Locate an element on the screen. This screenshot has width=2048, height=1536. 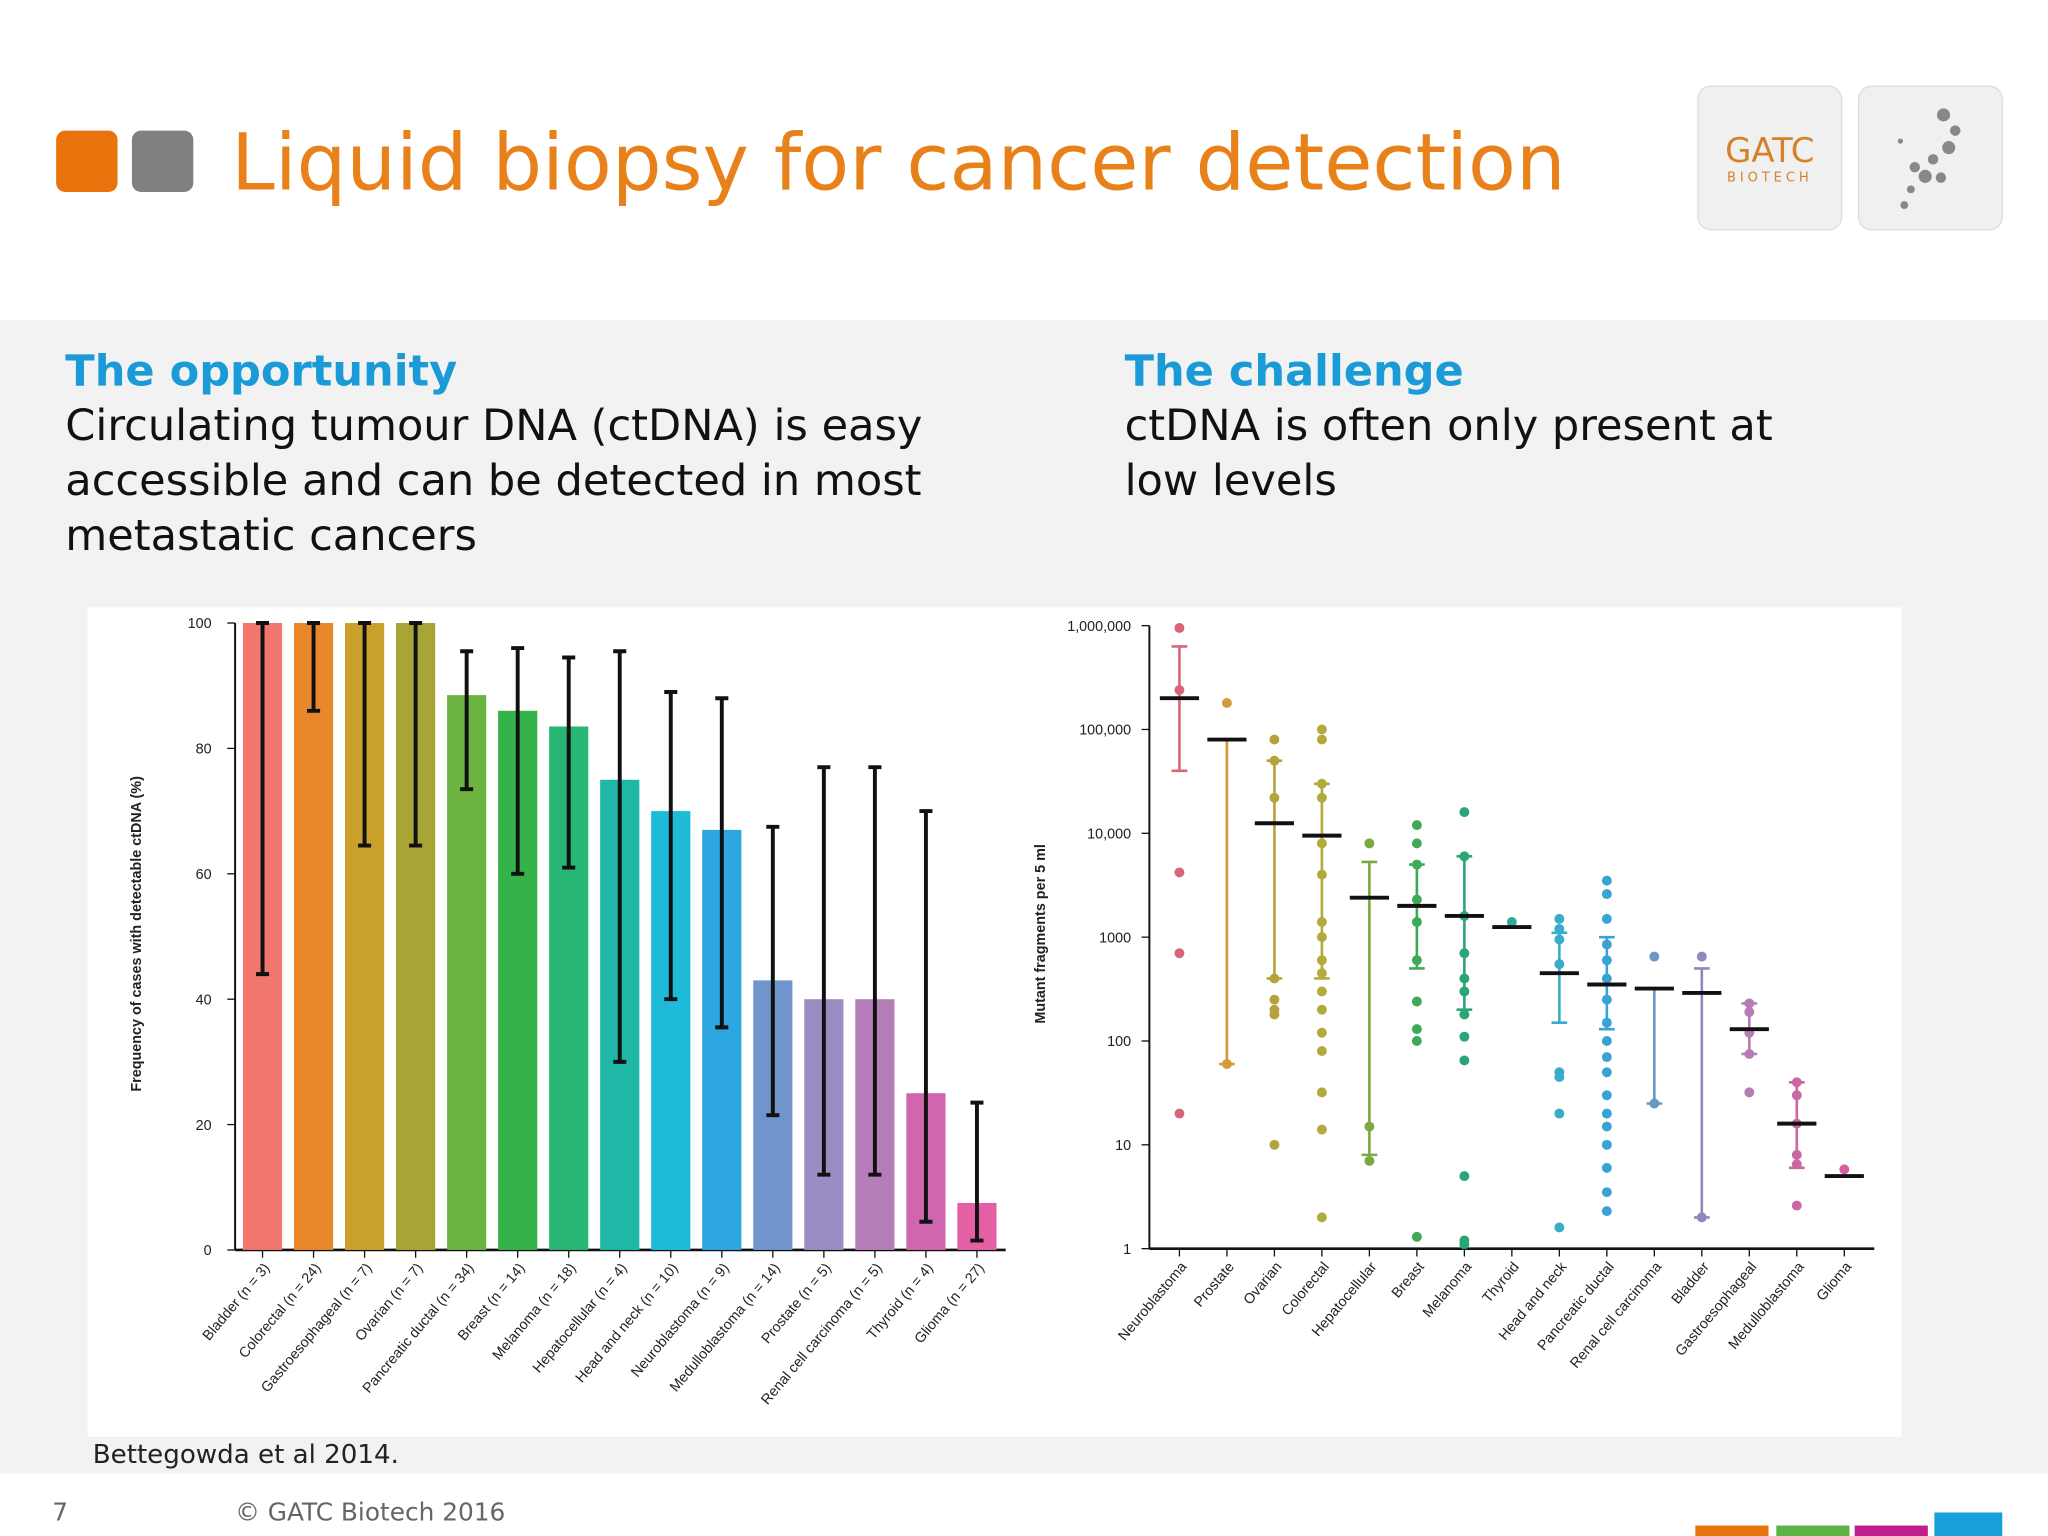
body-line: ctDNA is often only present at is located at coordinates (1449, 426).